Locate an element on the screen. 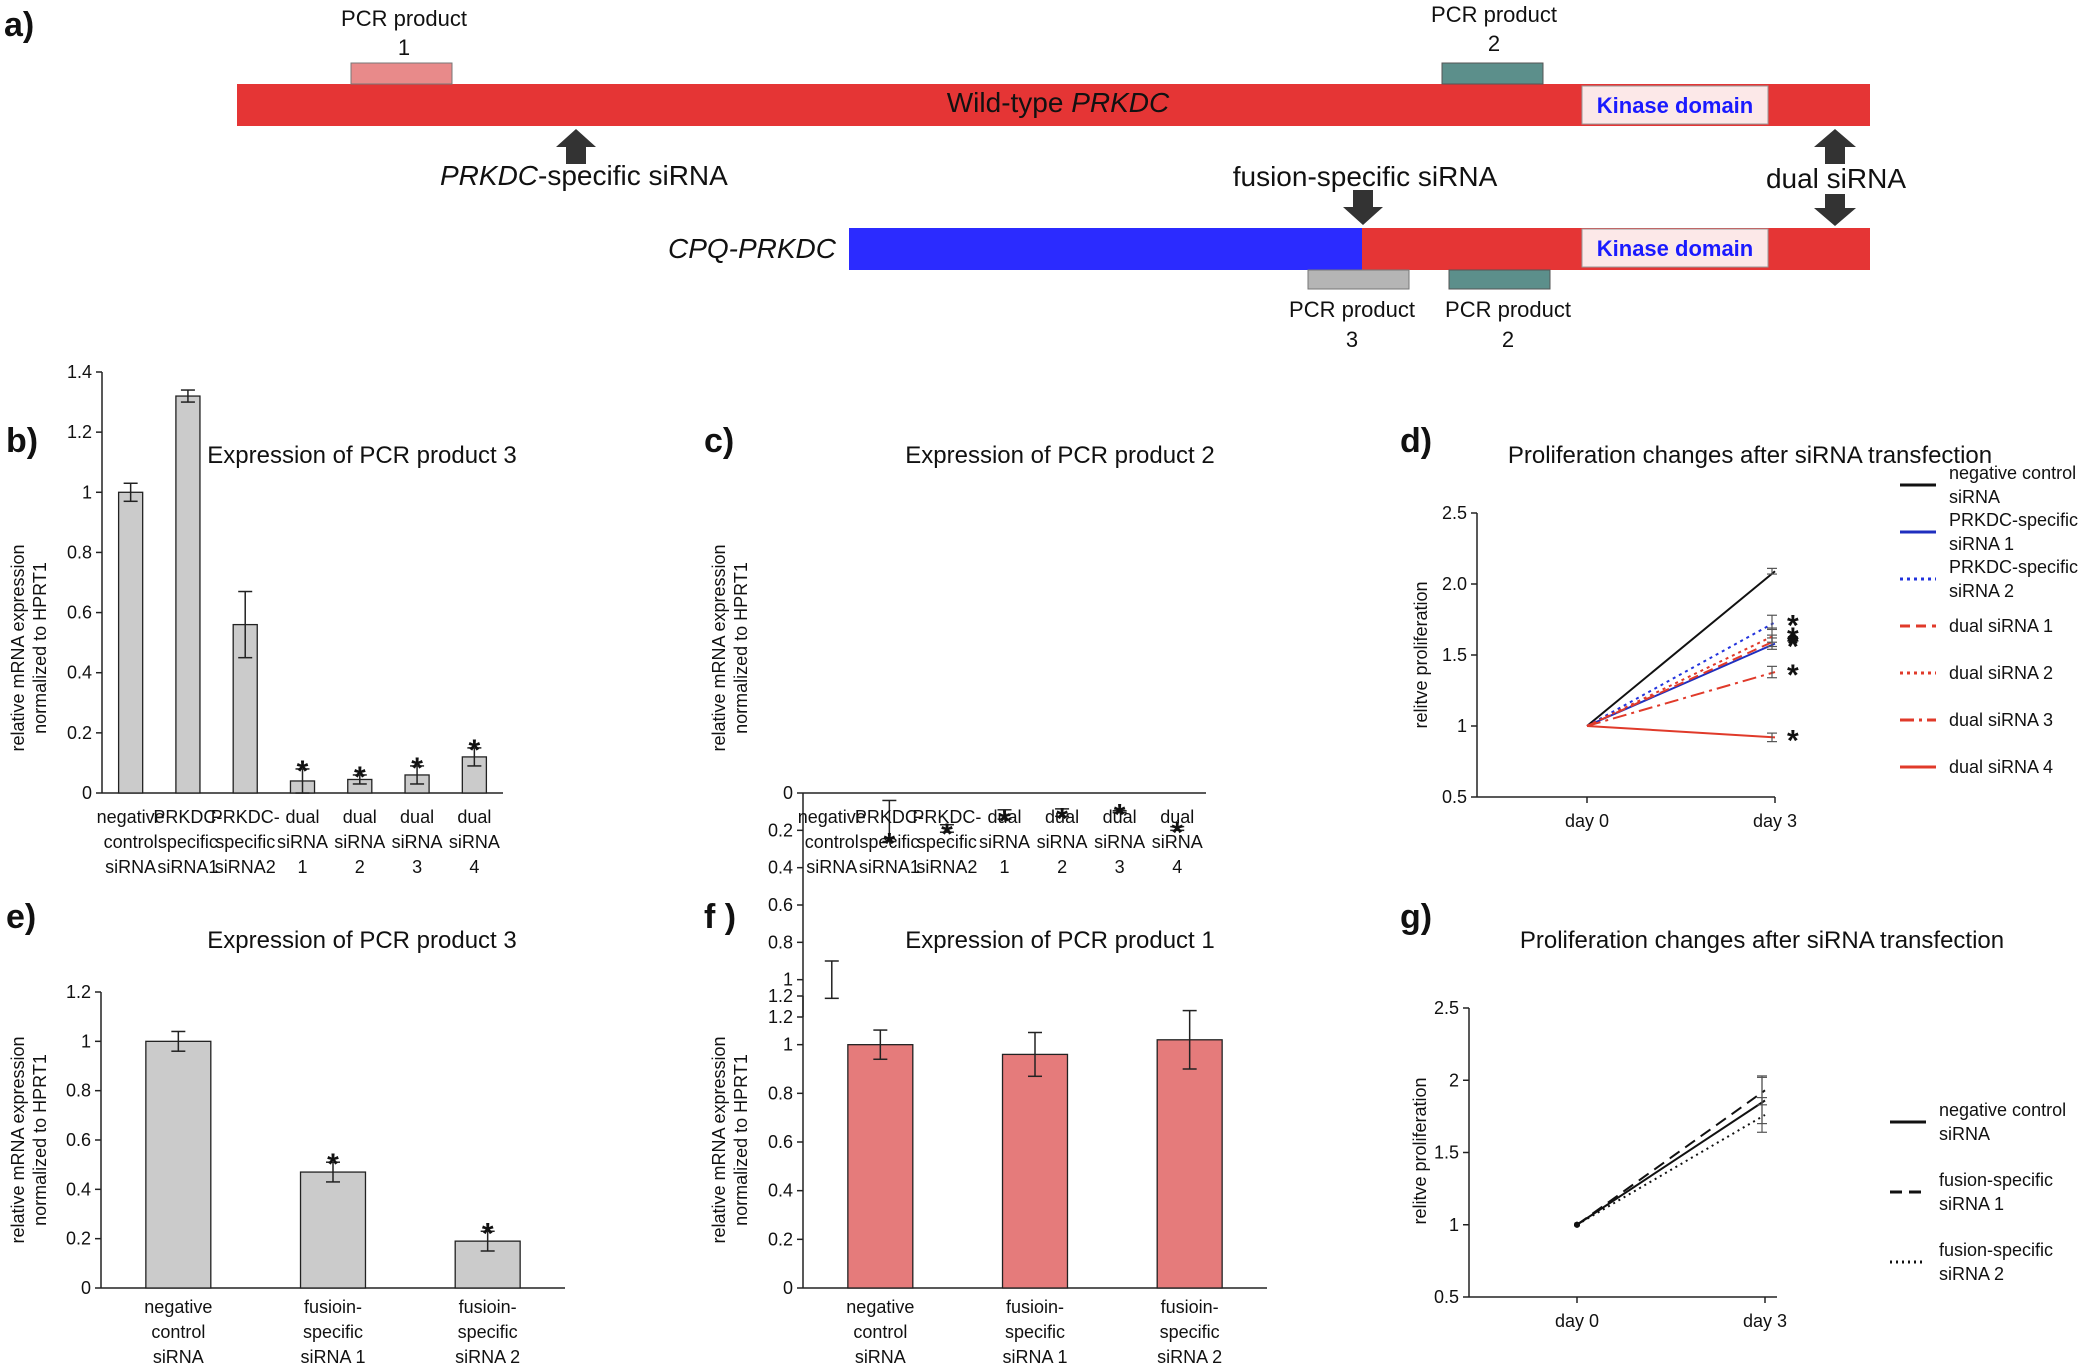 The image size is (2100, 1365). y-tick-label: 1.5 is located at coordinates (1446, 1153).